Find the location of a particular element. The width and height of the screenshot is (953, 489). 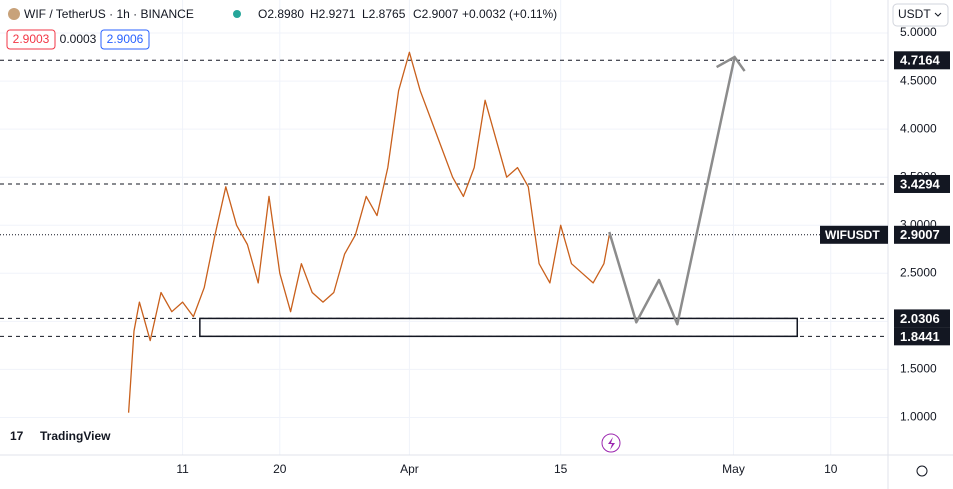

bid-box is located at coordinates (31, 39).